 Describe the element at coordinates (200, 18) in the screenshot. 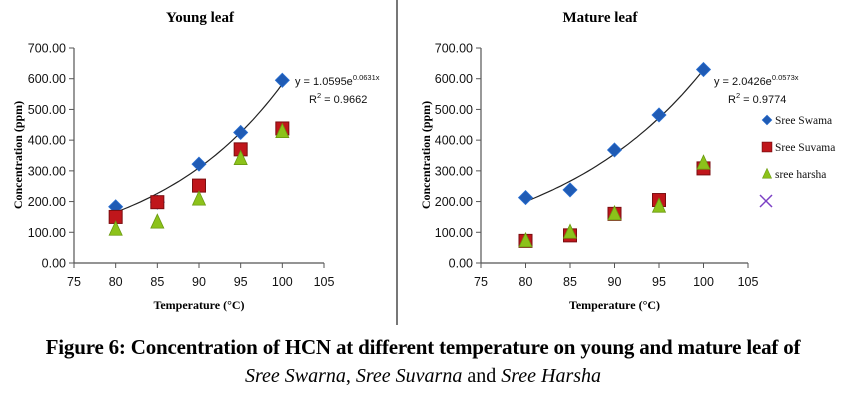

I see `chart-title: Young leaf` at that location.